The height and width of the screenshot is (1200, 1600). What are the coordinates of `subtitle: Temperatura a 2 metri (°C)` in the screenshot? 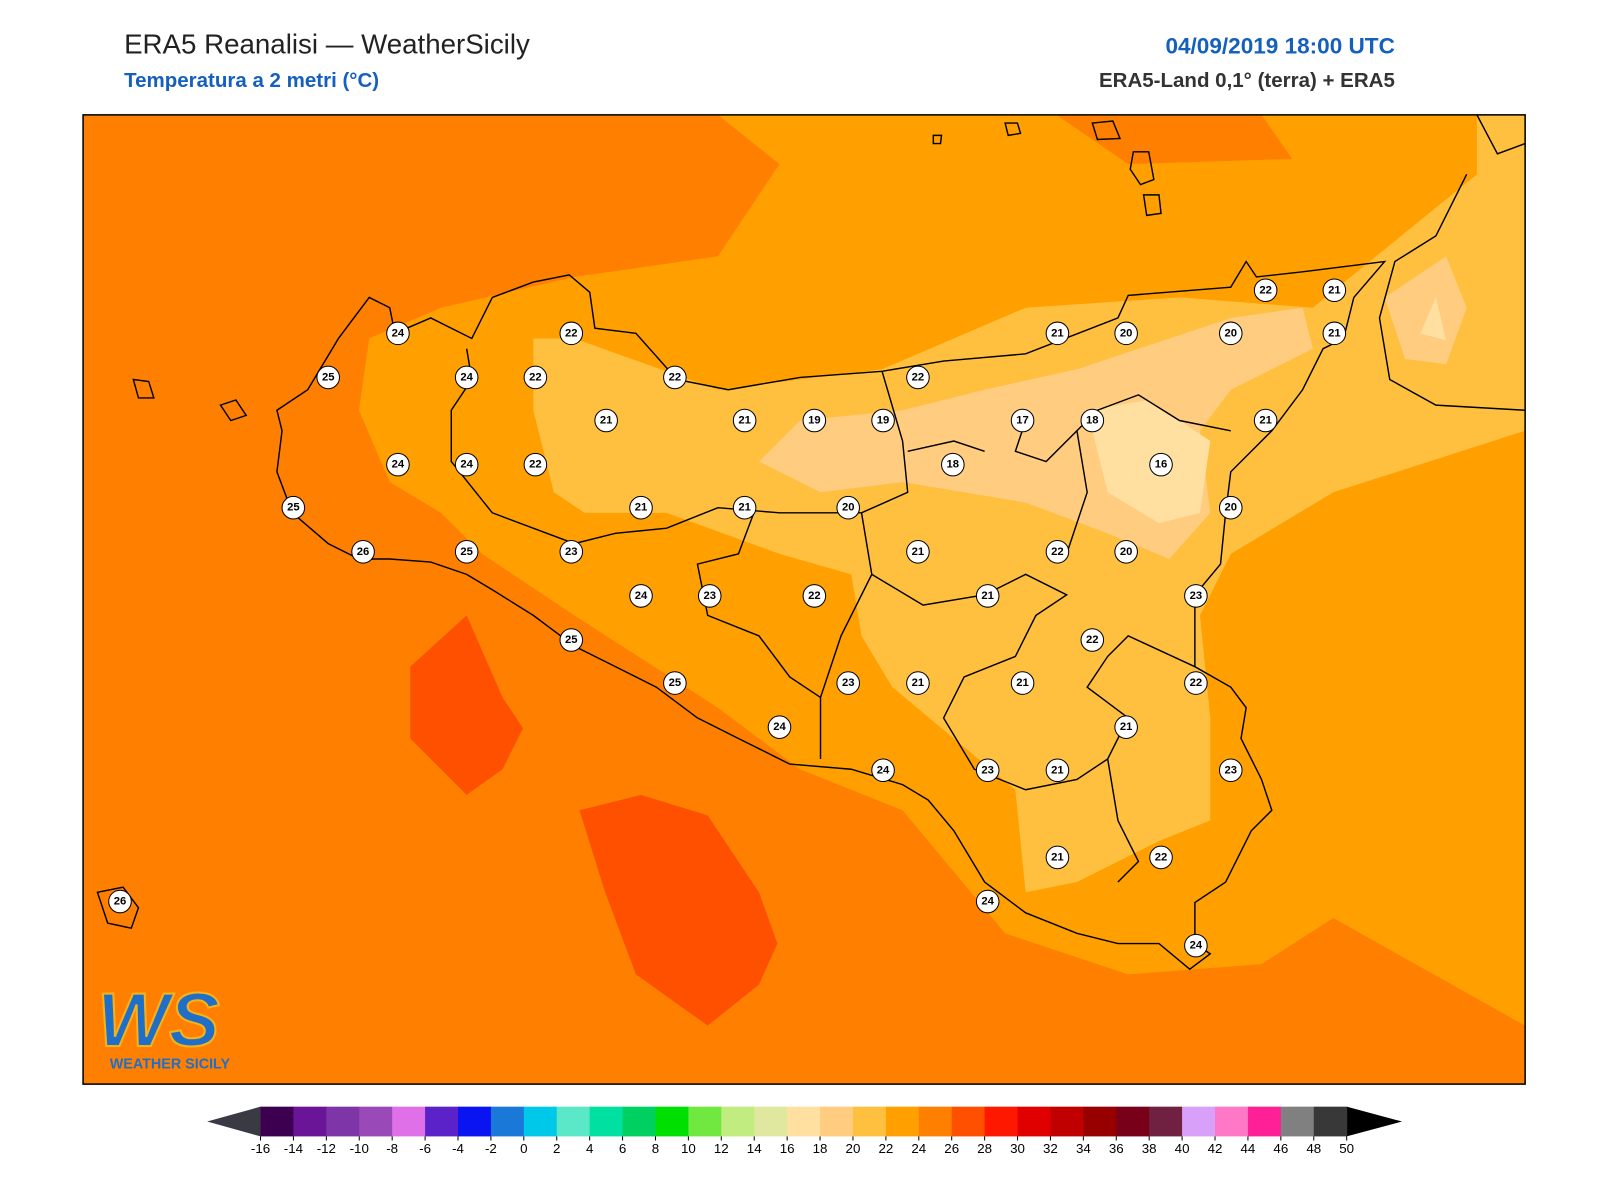 It's located at (251, 80).